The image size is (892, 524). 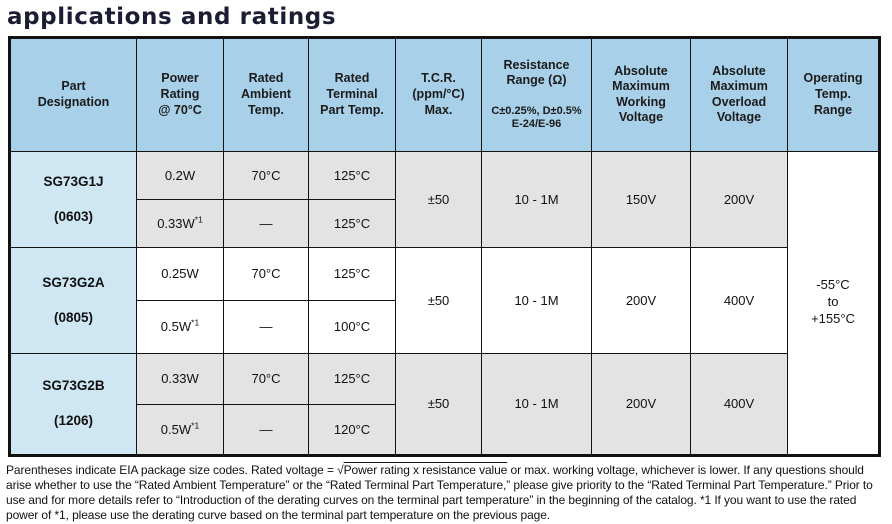 What do you see at coordinates (438, 94) in the screenshot?
I see `header-tcr-max: T.C.R. (ppm/°C) Max.` at bounding box center [438, 94].